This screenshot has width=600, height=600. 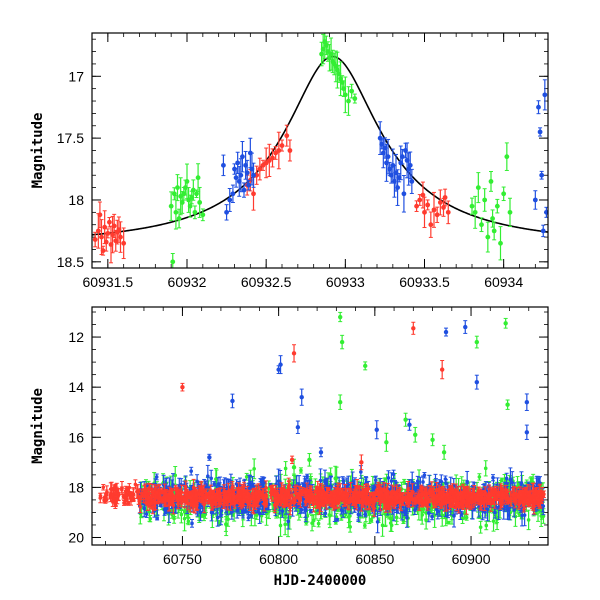 What do you see at coordinates (76, 537) in the screenshot?
I see `y-tick-label: 20` at bounding box center [76, 537].